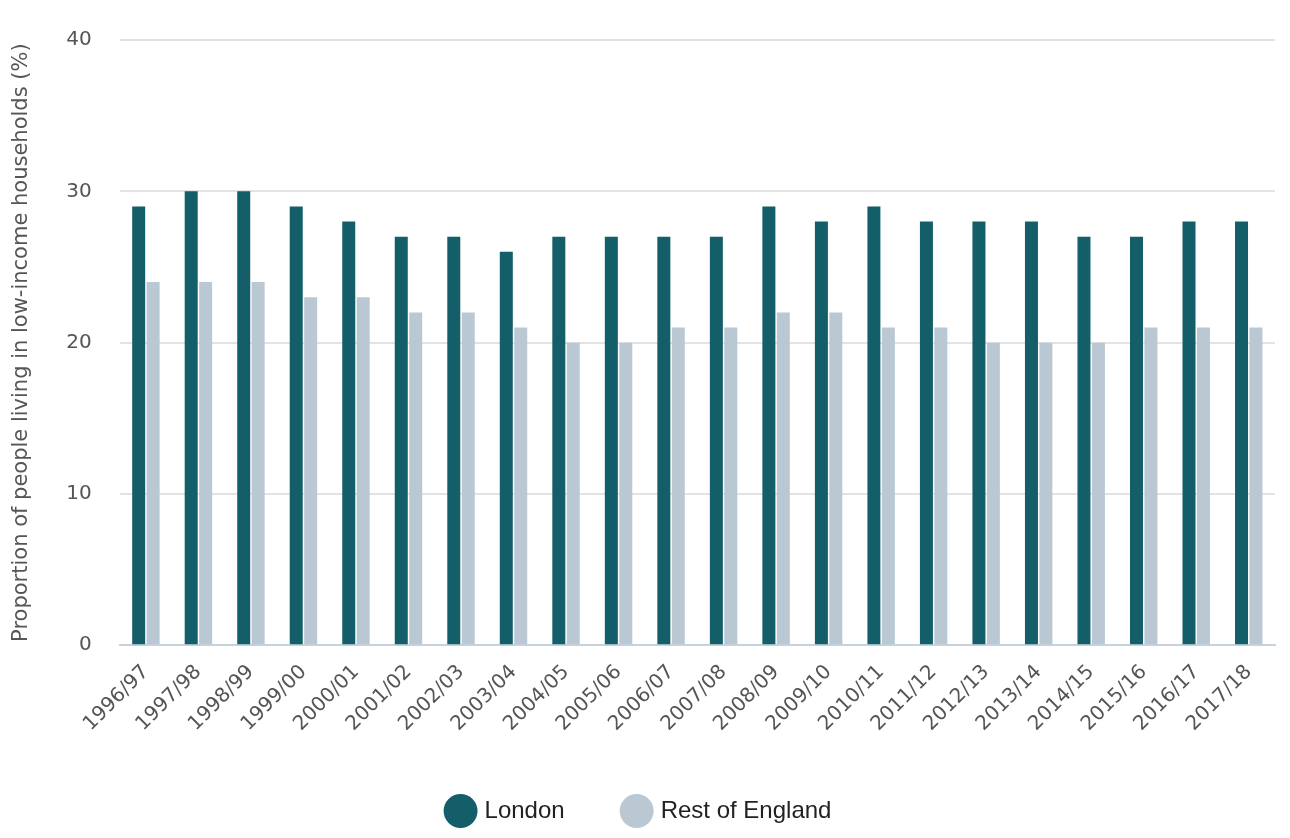 This screenshot has height=838, width=1290. Describe the element at coordinates (524, 809) in the screenshot. I see `legend-label: London` at that location.